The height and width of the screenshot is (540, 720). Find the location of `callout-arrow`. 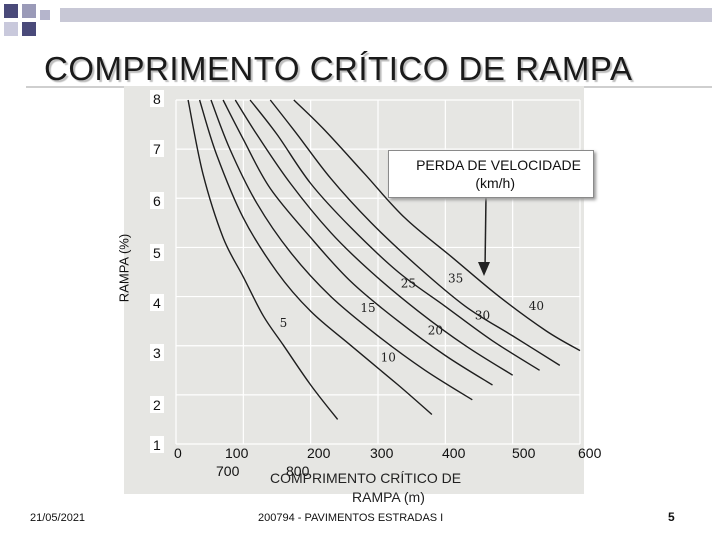

callout-arrow is located at coordinates (485, 233).